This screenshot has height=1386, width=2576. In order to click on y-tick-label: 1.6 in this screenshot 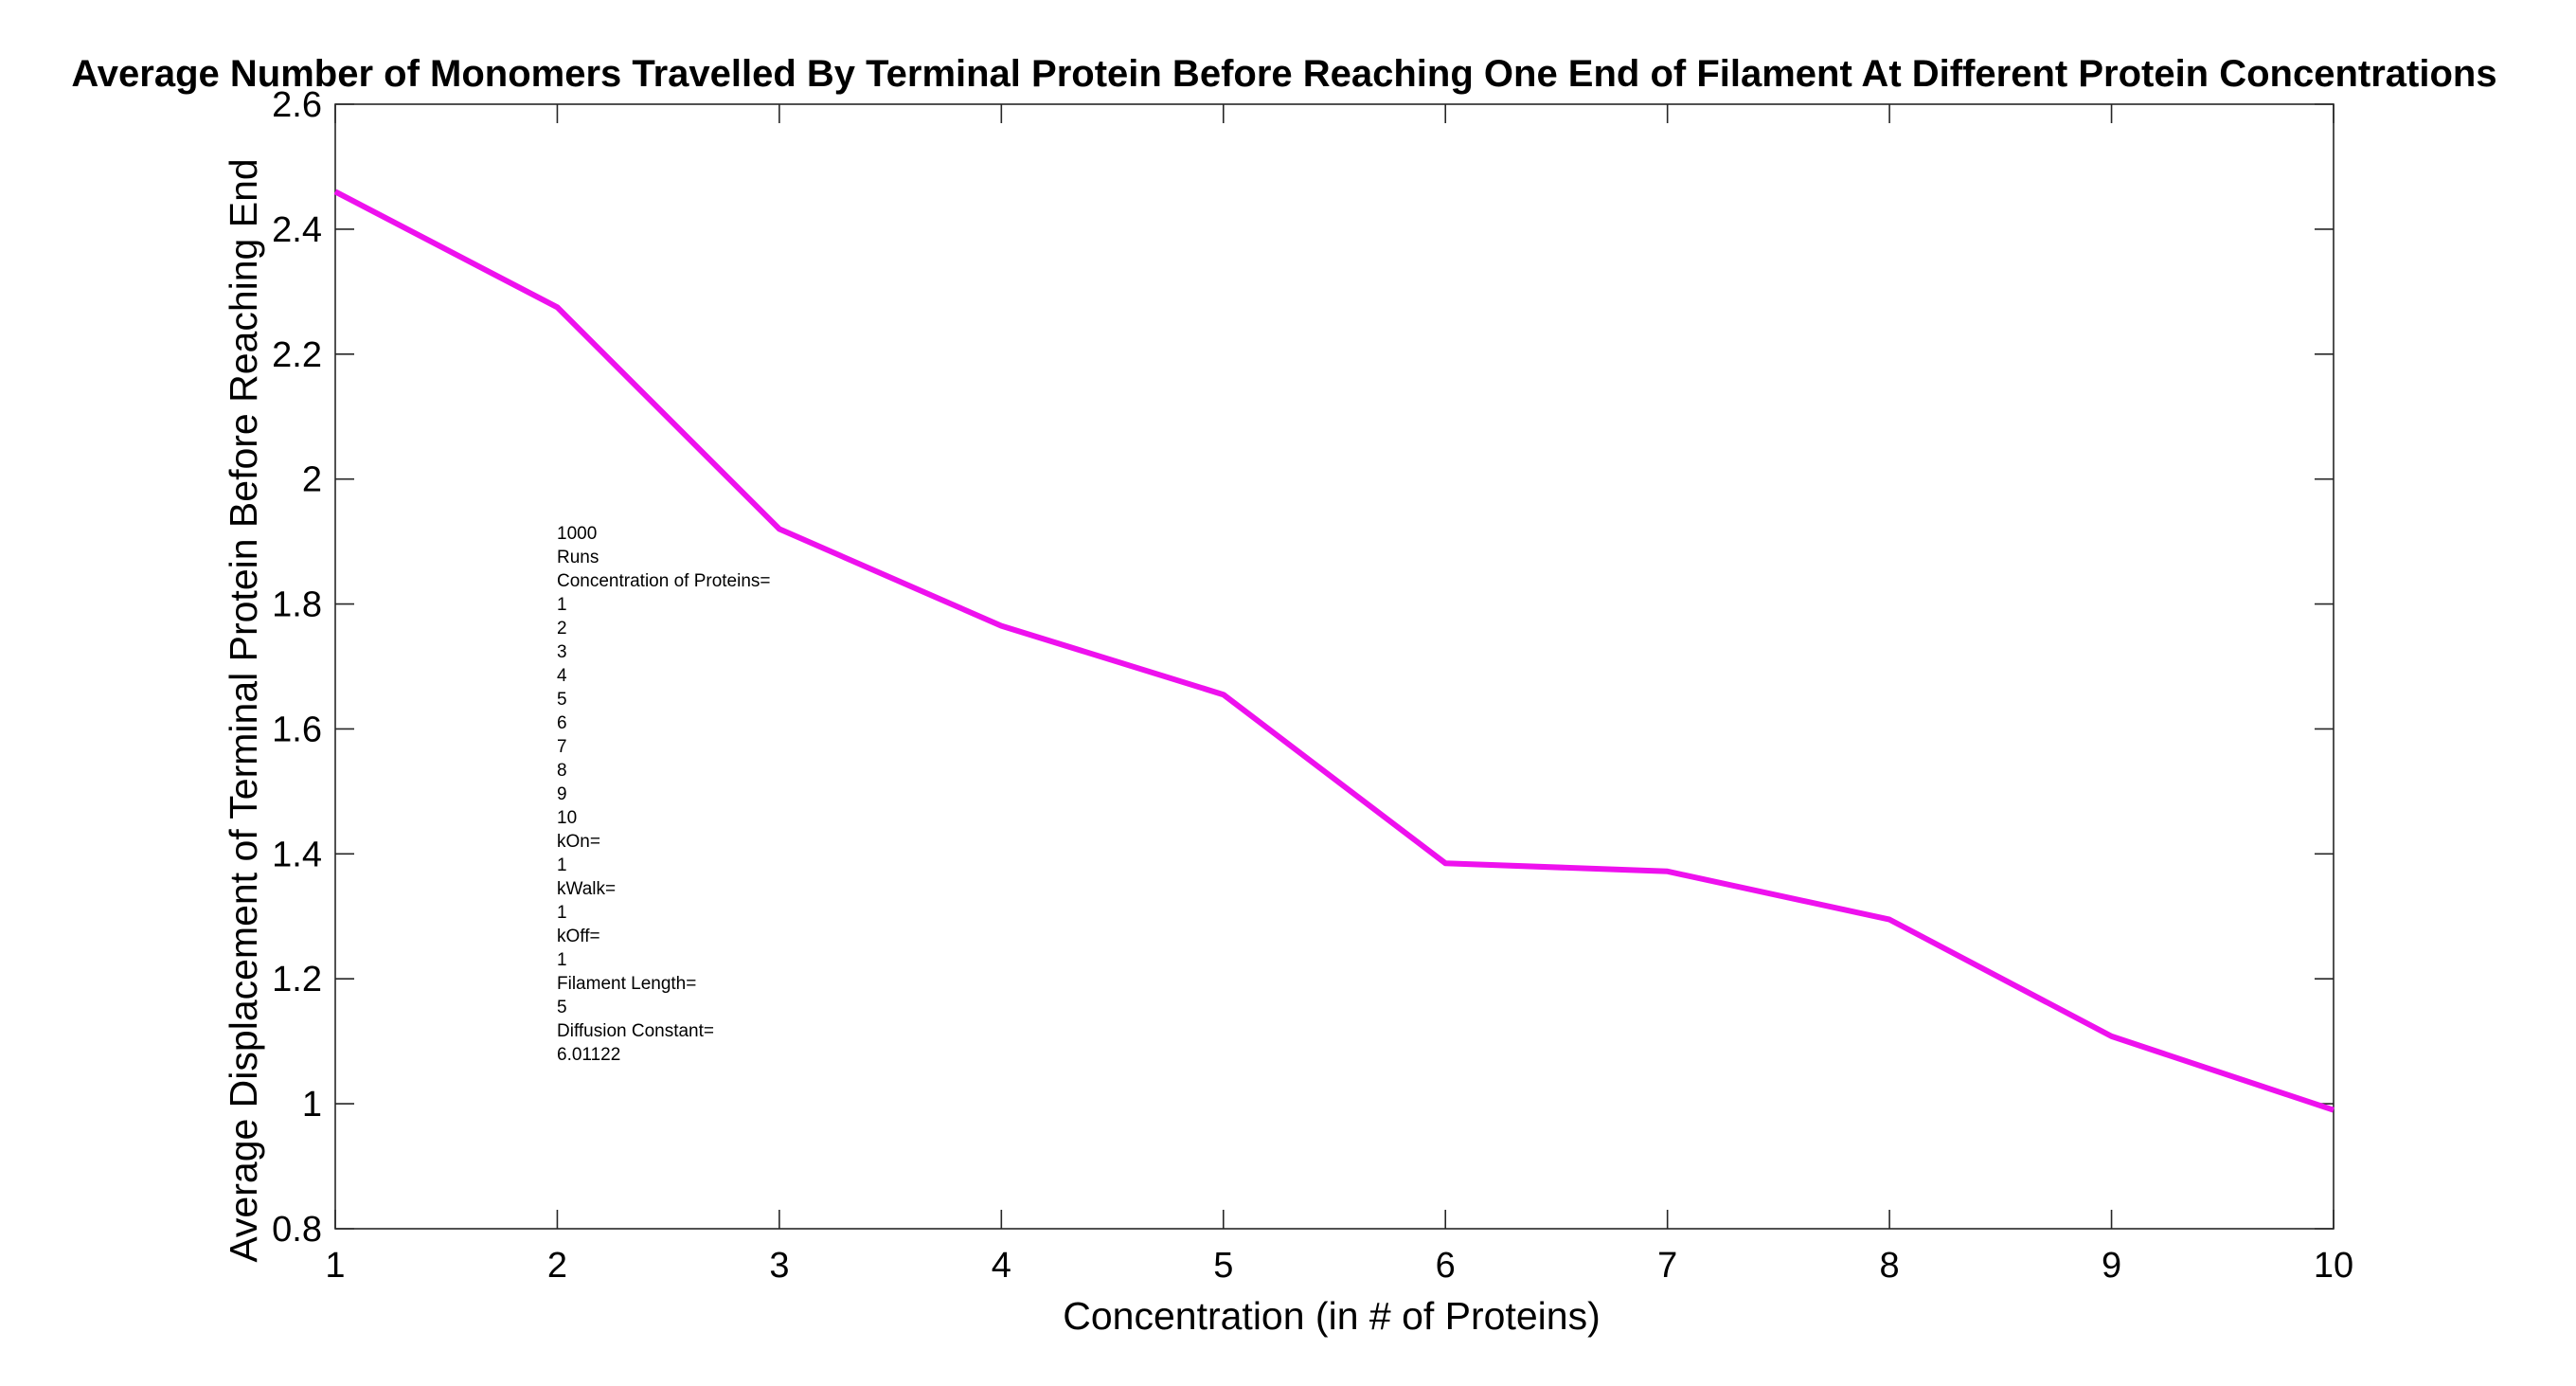, I will do `click(297, 729)`.